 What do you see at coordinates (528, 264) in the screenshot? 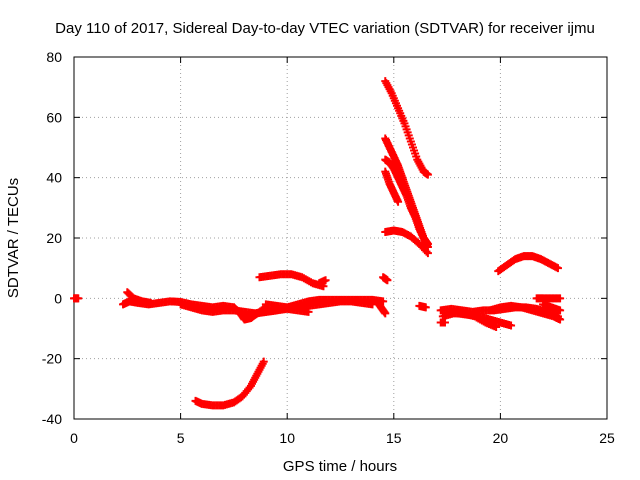
I see `series-arc-late-pos` at bounding box center [528, 264].